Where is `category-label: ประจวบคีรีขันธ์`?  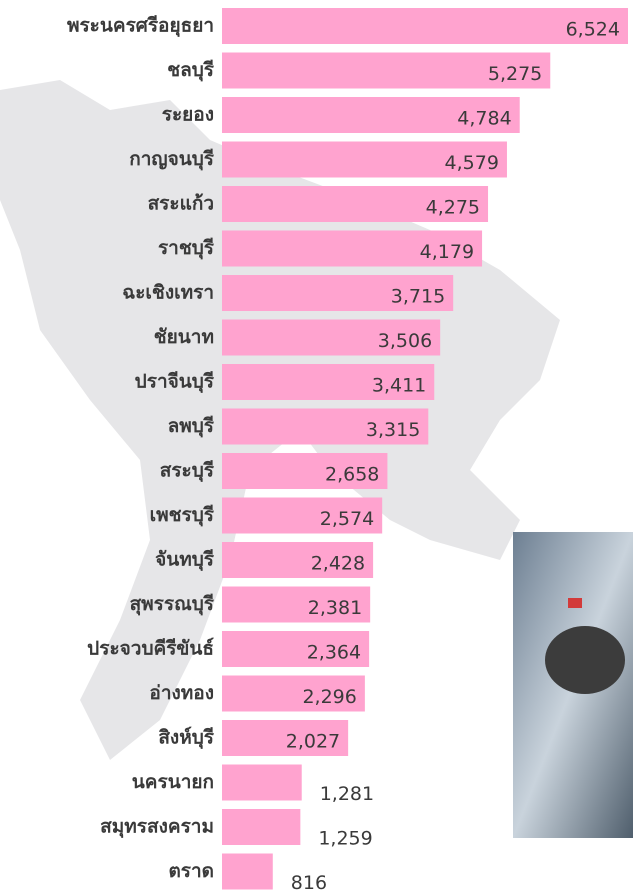
category-label: ประจวบคีรีขันธ์ is located at coordinates (150, 649).